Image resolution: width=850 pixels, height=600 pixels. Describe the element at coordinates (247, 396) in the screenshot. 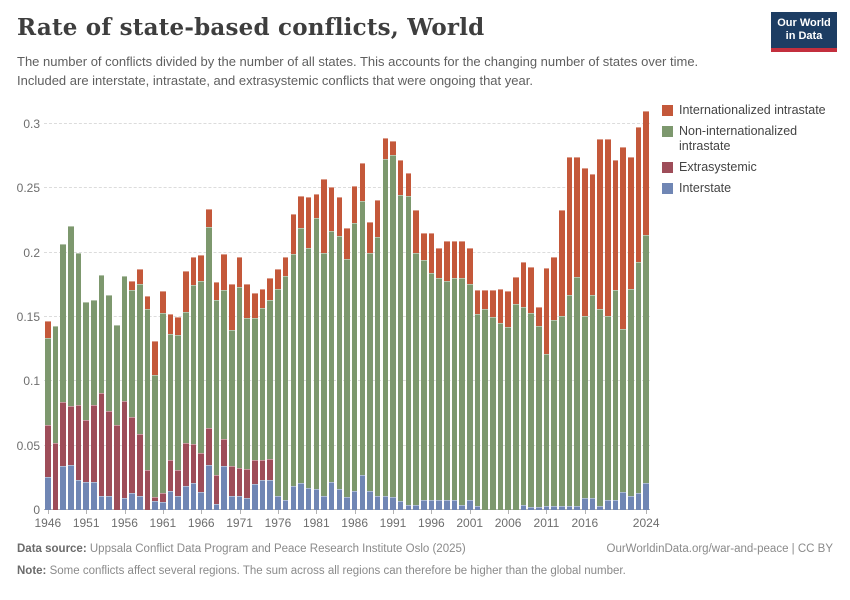

I see `bar-1972` at that location.